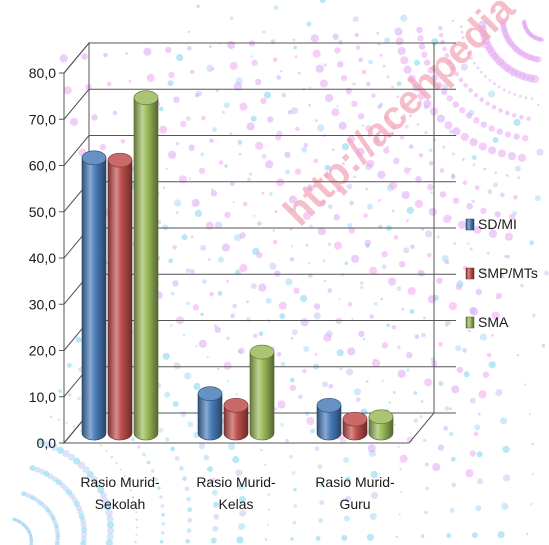 Image resolution: width=549 pixels, height=545 pixels. I want to click on x-tick-label: Rasio Murid-Guru, so click(355, 493).